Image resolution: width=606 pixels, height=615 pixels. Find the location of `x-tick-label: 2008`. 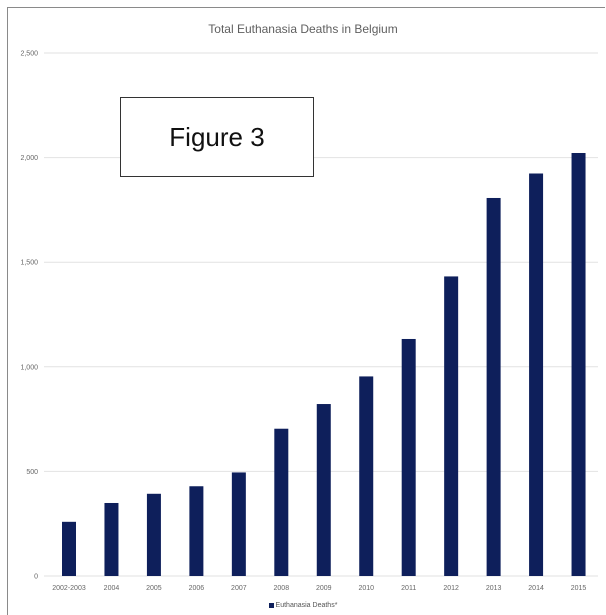

x-tick-label: 2008 is located at coordinates (282, 588).